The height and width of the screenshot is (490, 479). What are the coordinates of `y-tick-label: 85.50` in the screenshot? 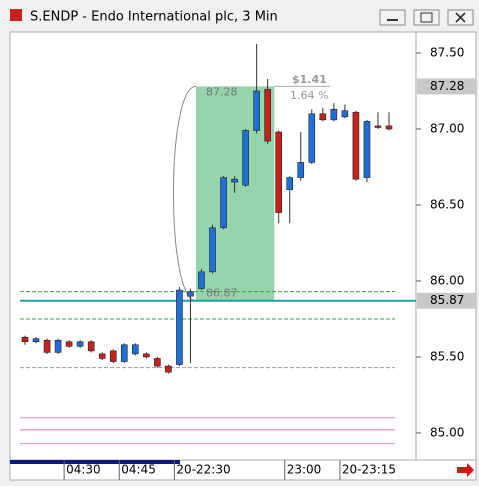 It's located at (447, 356).